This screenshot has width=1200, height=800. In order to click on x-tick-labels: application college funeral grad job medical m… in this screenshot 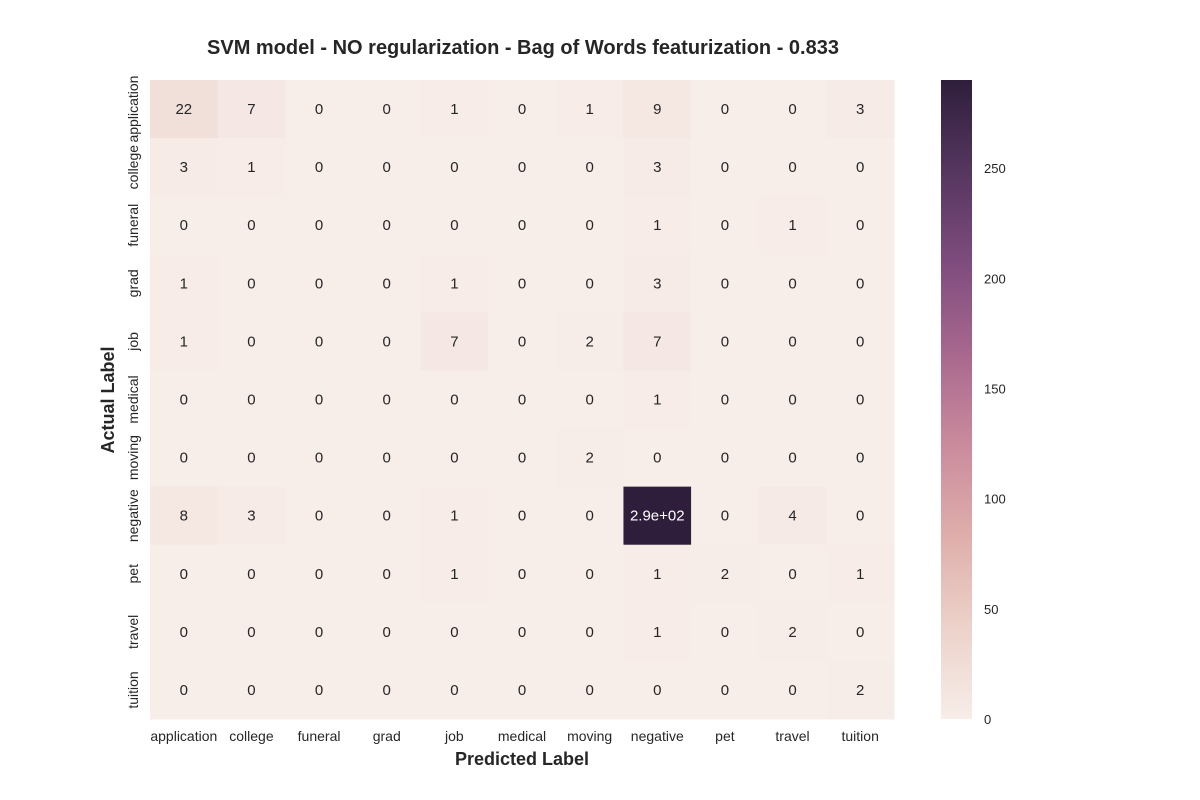, I will do `click(514, 736)`.